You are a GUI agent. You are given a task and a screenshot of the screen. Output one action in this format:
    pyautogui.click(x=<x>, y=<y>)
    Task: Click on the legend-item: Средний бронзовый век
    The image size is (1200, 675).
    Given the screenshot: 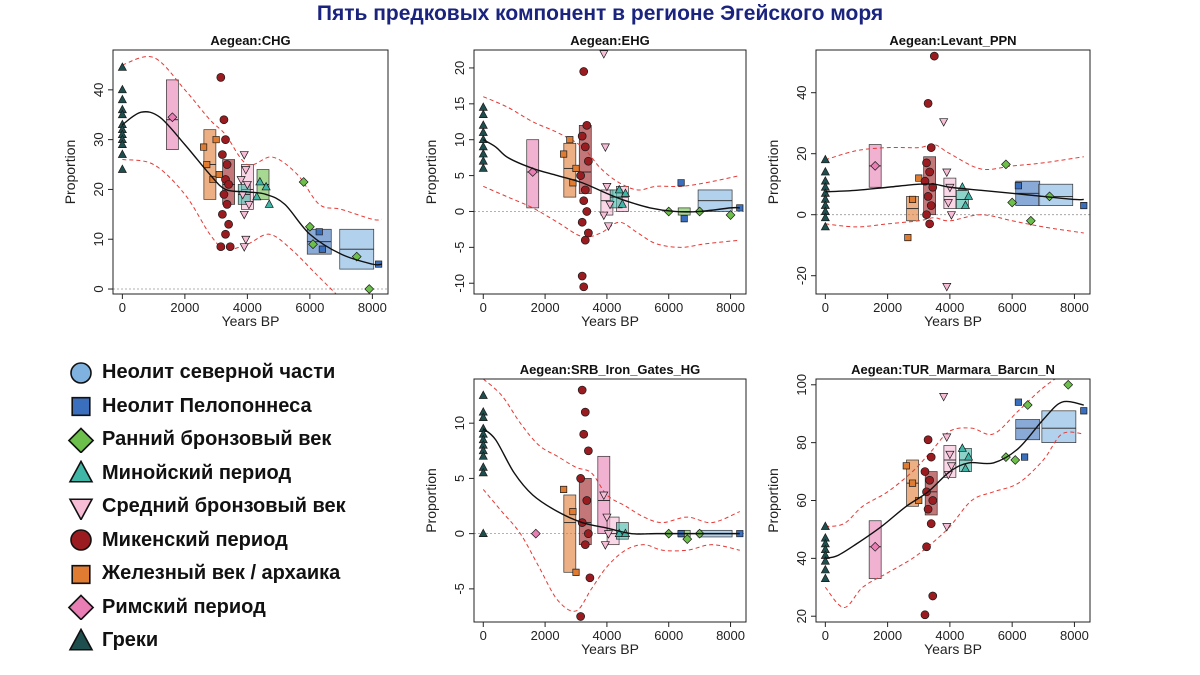 What is the action you would take?
    pyautogui.click(x=206, y=507)
    